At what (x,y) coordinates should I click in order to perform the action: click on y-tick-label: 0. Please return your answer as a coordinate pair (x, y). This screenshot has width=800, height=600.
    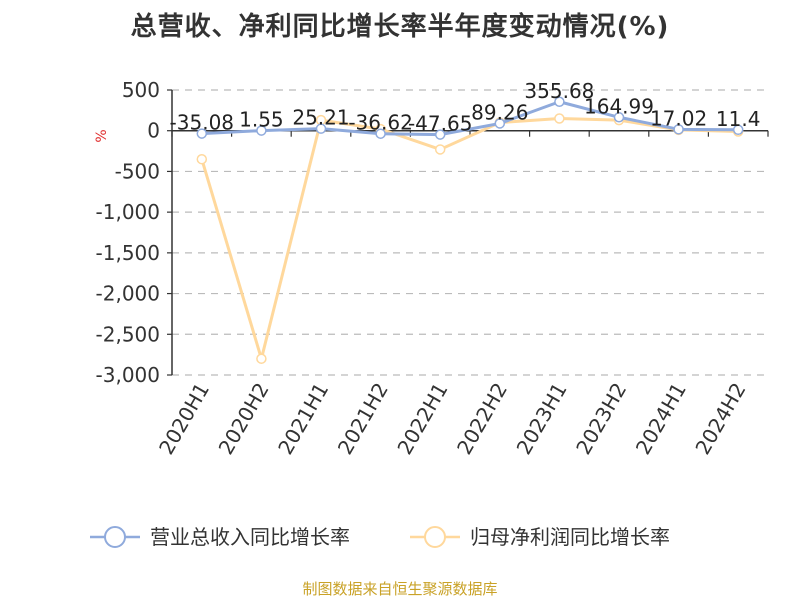
    Looking at the image, I should click on (153, 131).